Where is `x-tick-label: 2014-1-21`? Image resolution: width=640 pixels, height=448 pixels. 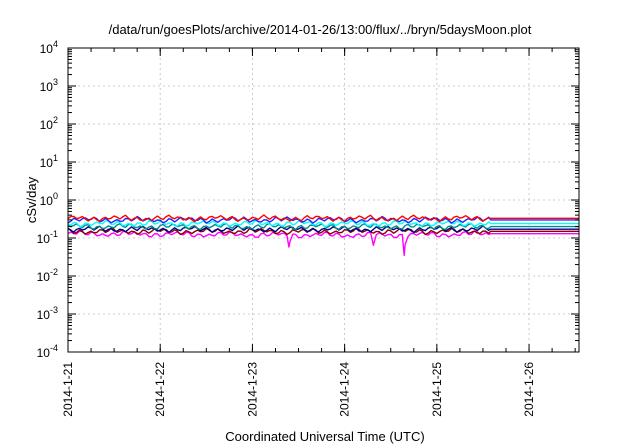 x-tick-label: 2014-1-21 is located at coordinates (68, 389).